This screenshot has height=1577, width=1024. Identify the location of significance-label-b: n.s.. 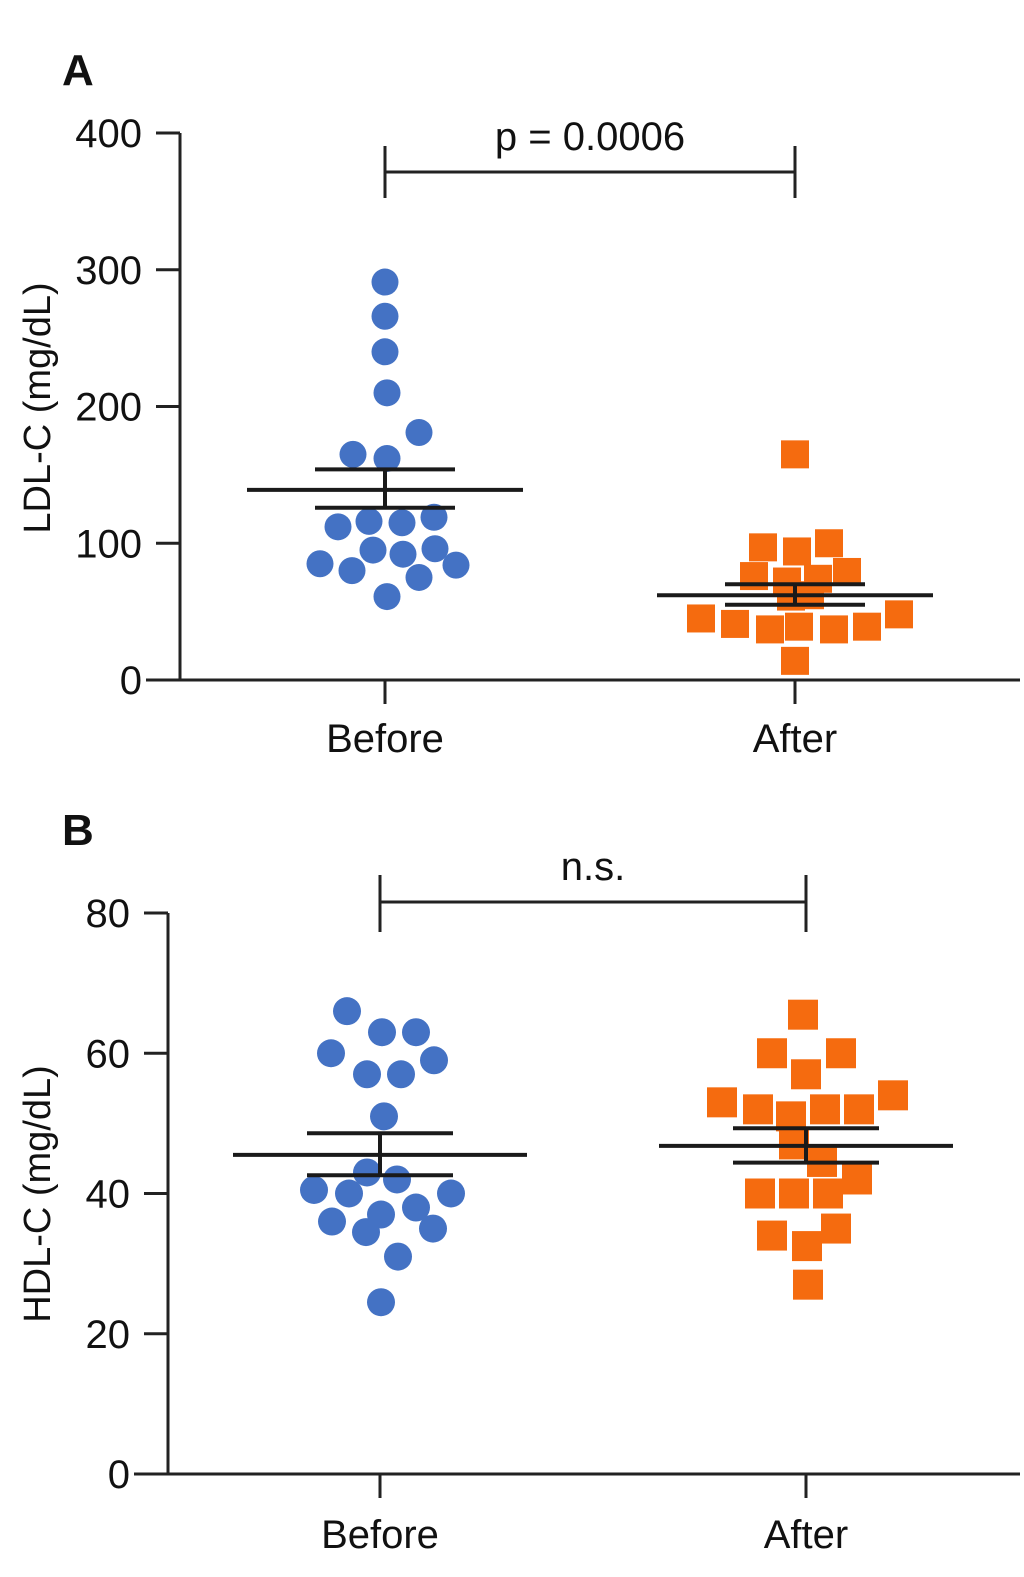
(593, 867).